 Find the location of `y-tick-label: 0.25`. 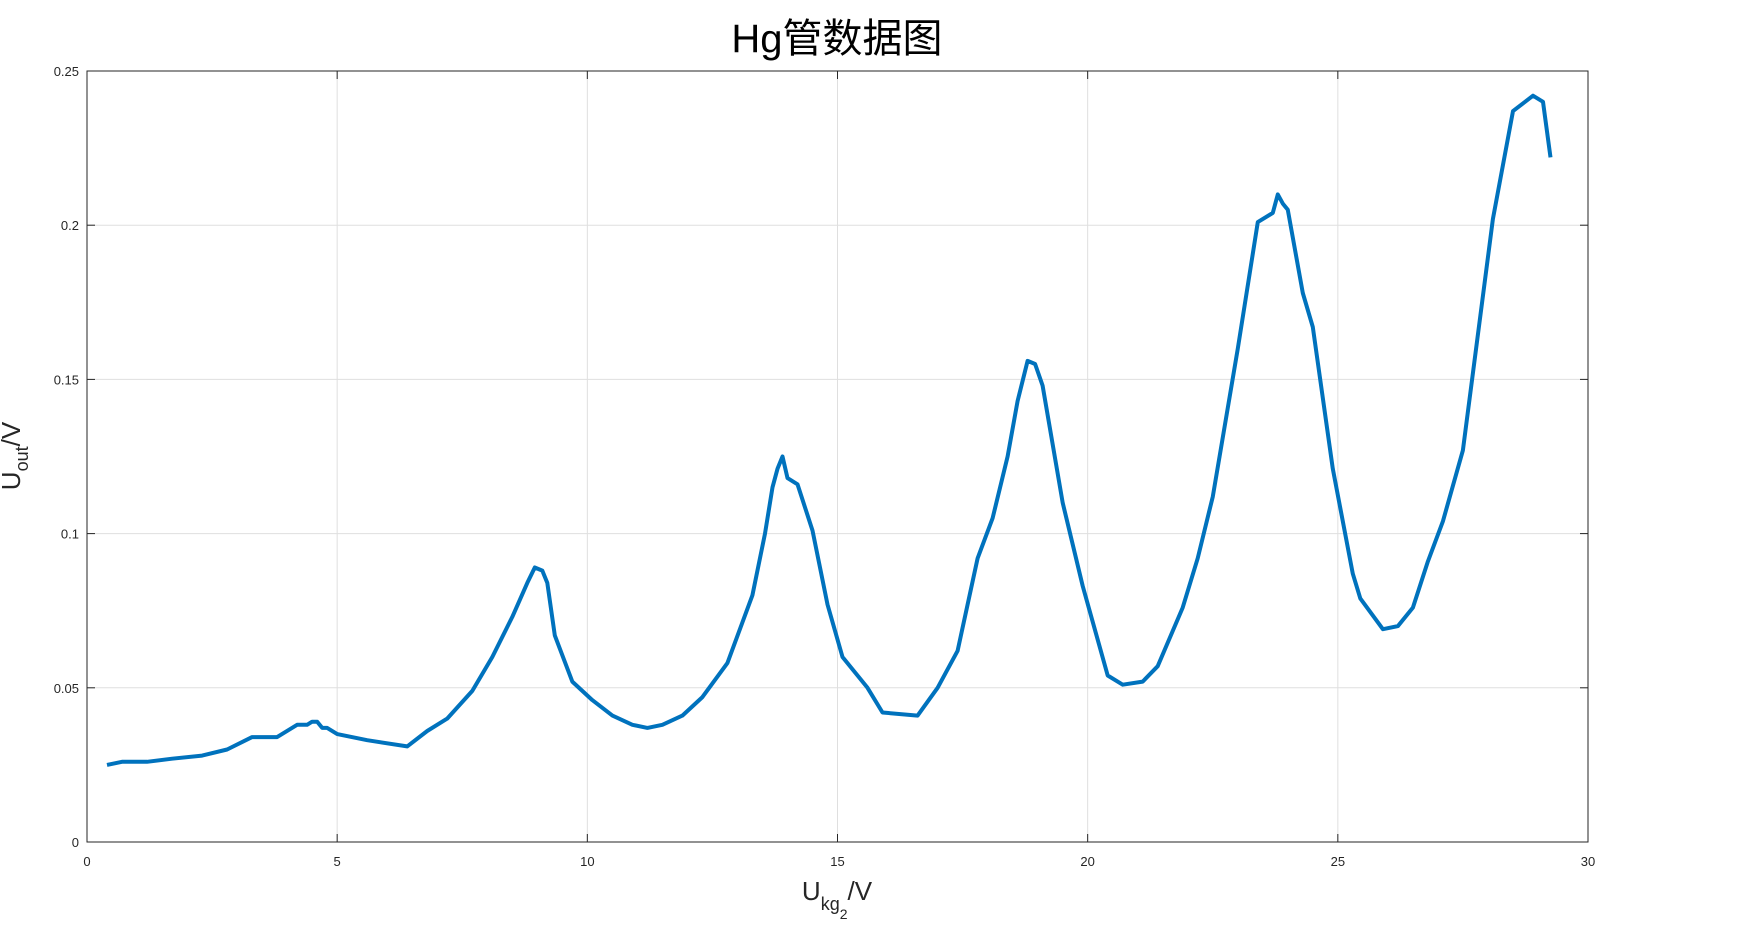

y-tick-label: 0.25 is located at coordinates (66, 71).